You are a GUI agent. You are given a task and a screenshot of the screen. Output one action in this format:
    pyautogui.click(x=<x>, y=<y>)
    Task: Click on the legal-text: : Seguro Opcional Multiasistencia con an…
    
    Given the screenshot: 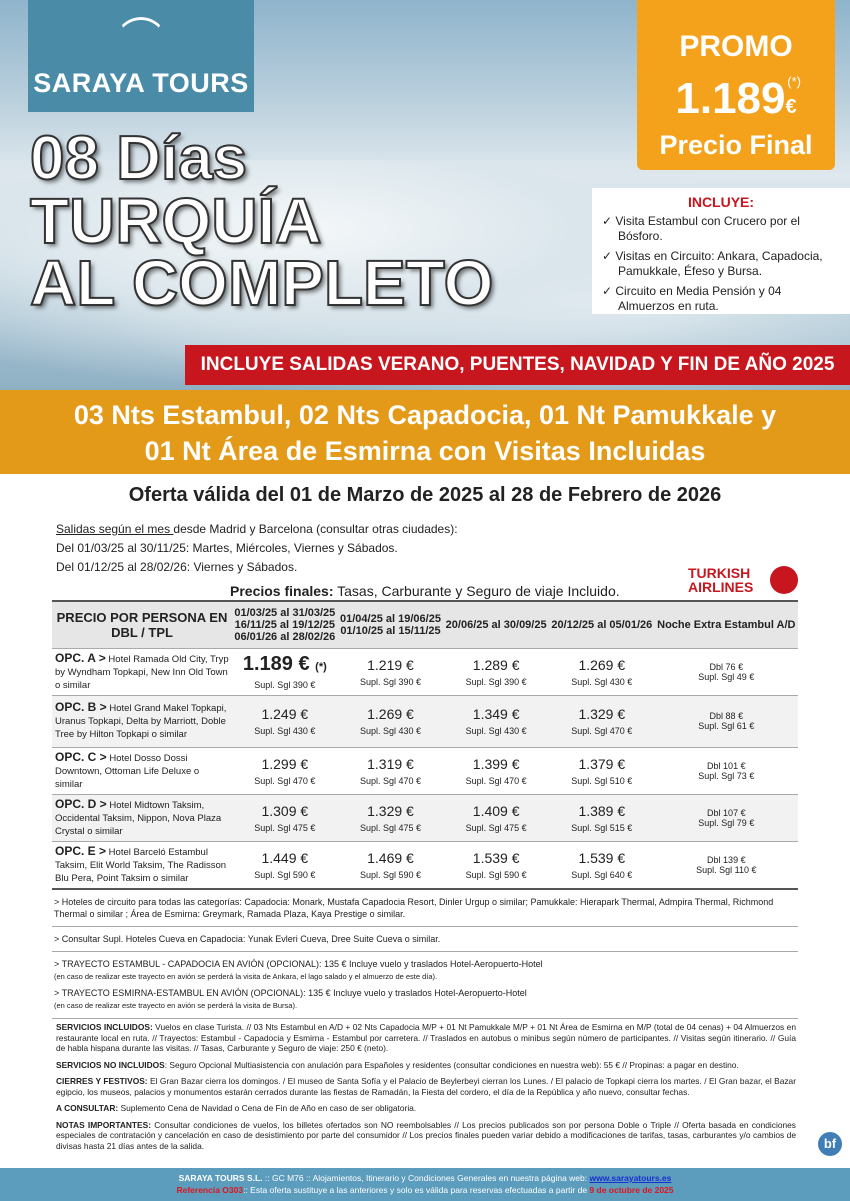 What is the action you would take?
    pyautogui.click(x=451, y=1064)
    